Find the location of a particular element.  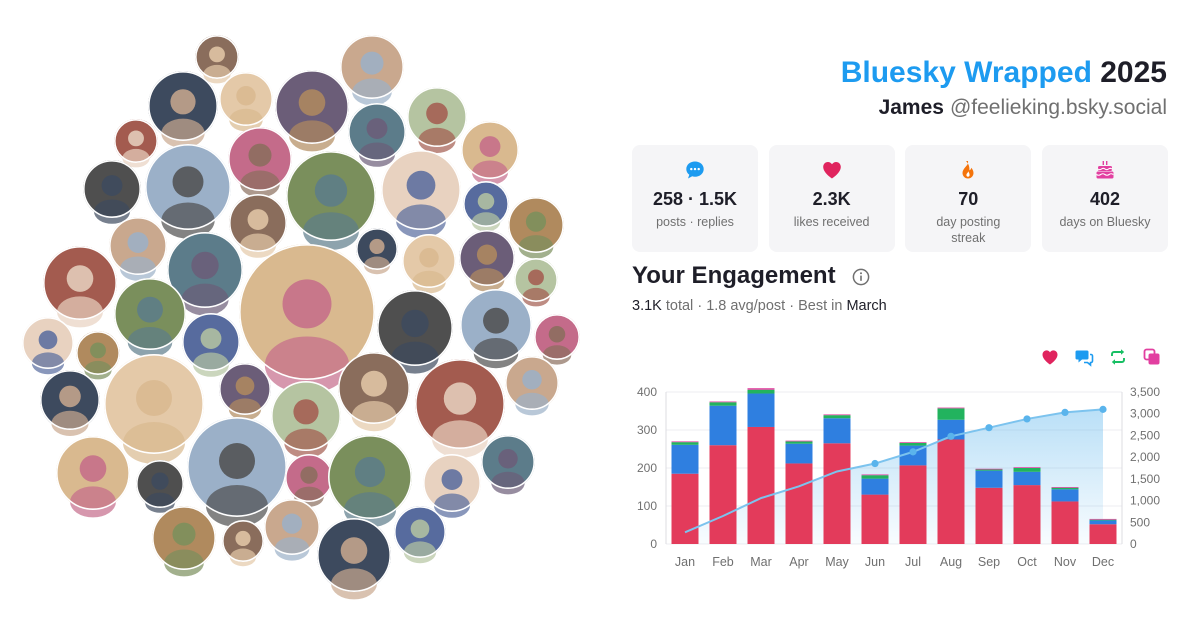

x-tick-label: Aug is located at coordinates (951, 562).